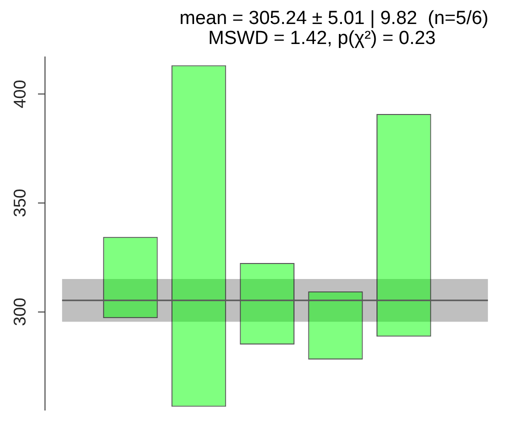 The width and height of the screenshot is (517, 423). What do you see at coordinates (334, 19) in the screenshot?
I see `chart-title: mean = 305.24 ± 5.01 | 9.82 (n=5/6)` at bounding box center [334, 19].